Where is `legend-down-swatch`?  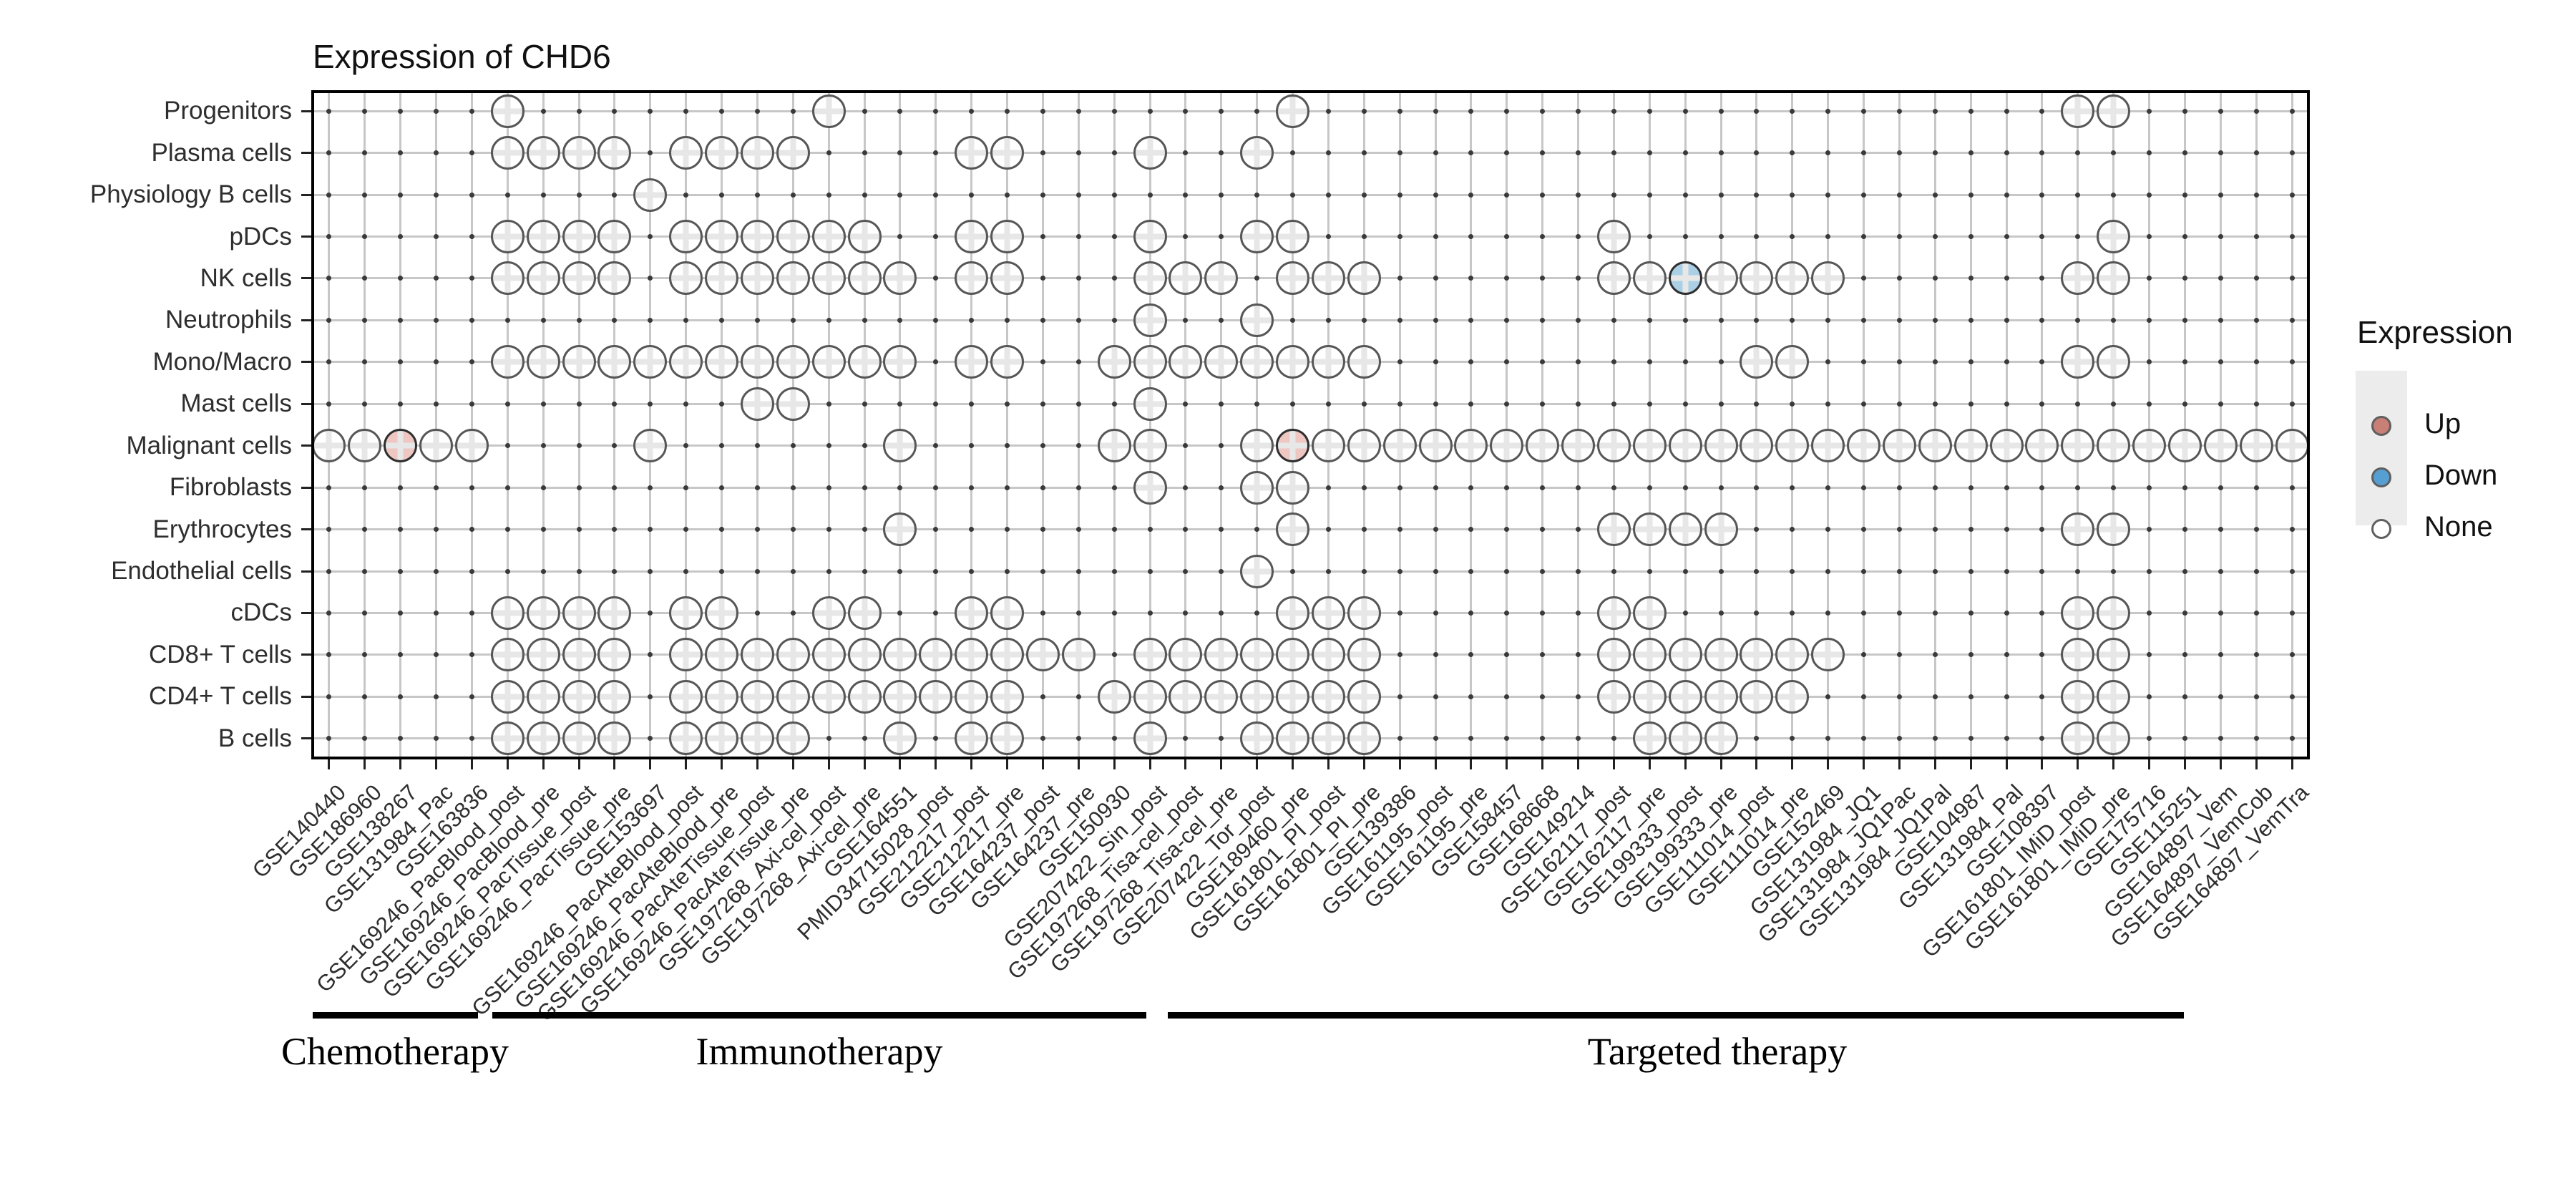 legend-down-swatch is located at coordinates (2381, 477).